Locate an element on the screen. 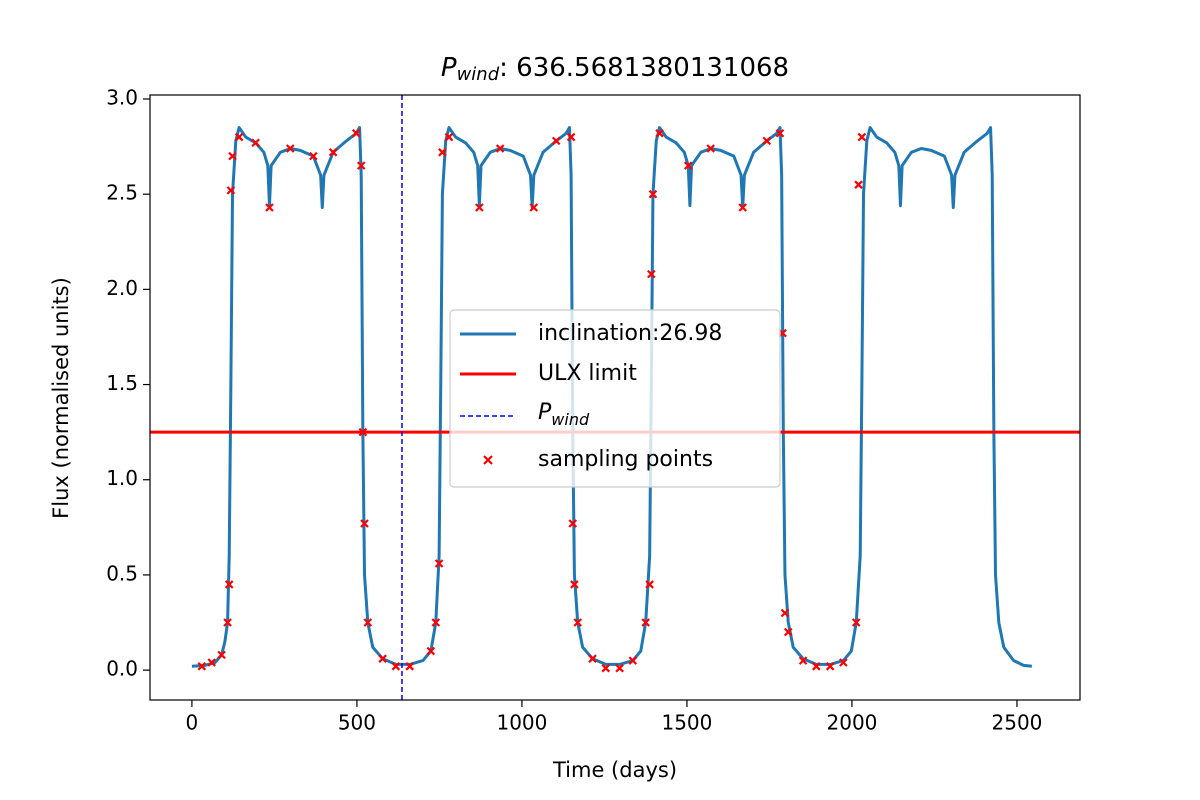 The image size is (1200, 800). title-rest: : 636.5681380131068 is located at coordinates (644, 68).